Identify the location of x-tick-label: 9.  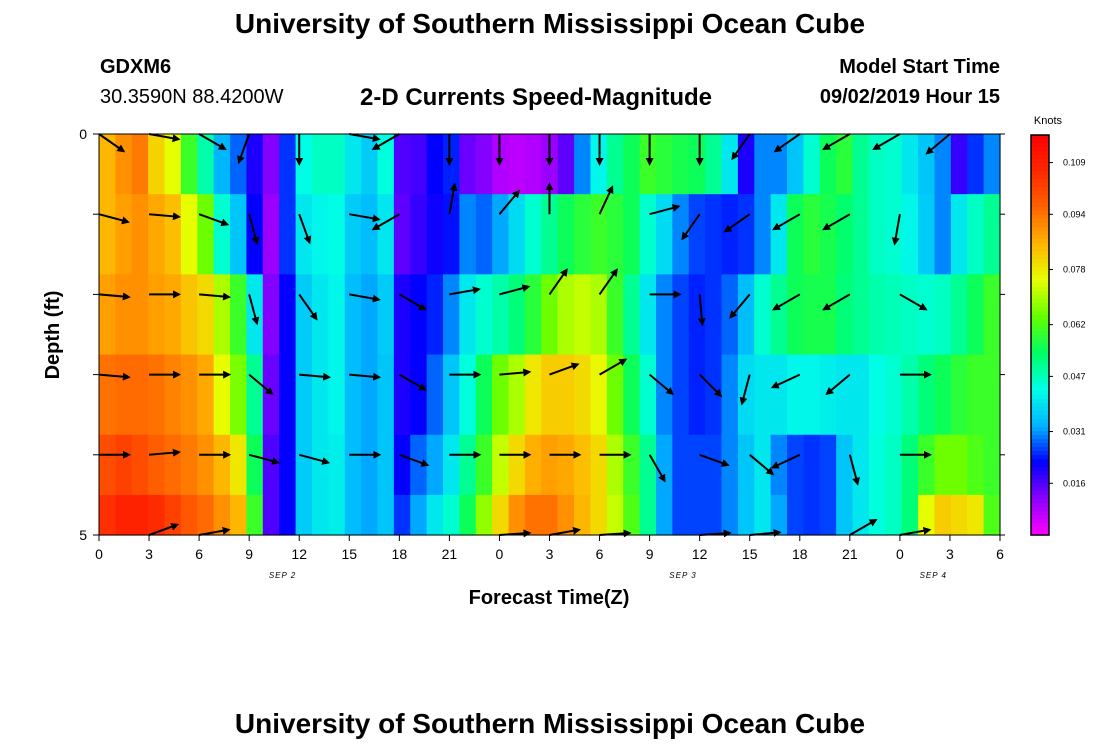
(249, 554).